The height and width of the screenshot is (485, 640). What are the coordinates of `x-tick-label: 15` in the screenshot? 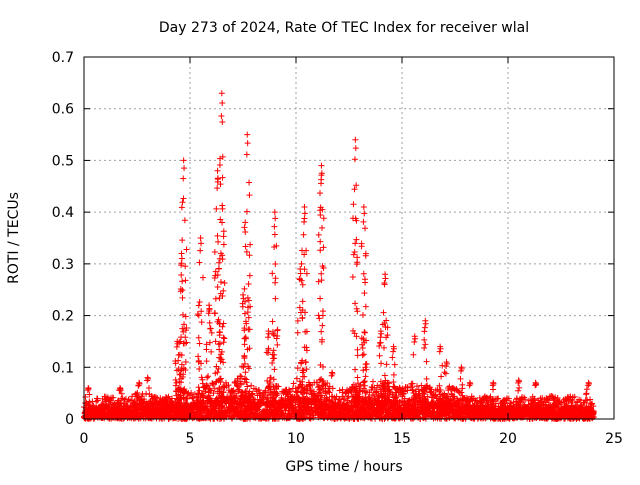 It's located at (402, 439).